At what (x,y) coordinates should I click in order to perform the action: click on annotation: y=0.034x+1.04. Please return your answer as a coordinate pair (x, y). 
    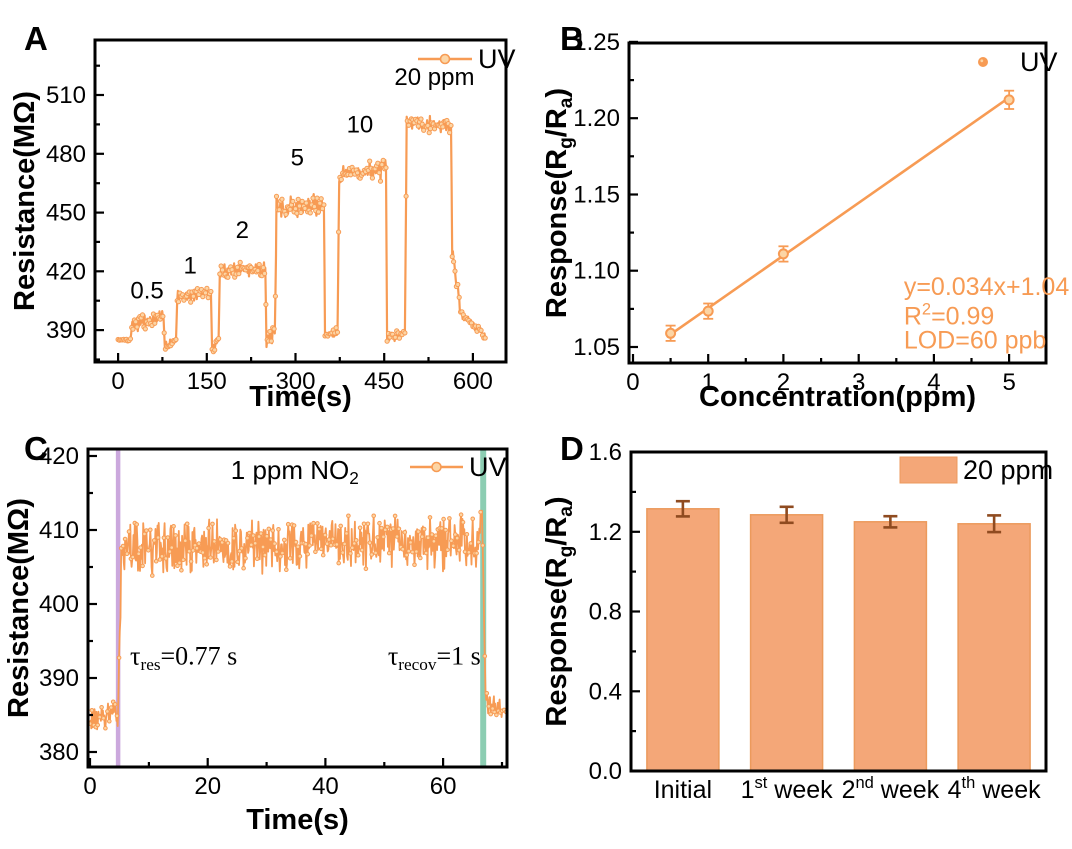
    Looking at the image, I should click on (987, 287).